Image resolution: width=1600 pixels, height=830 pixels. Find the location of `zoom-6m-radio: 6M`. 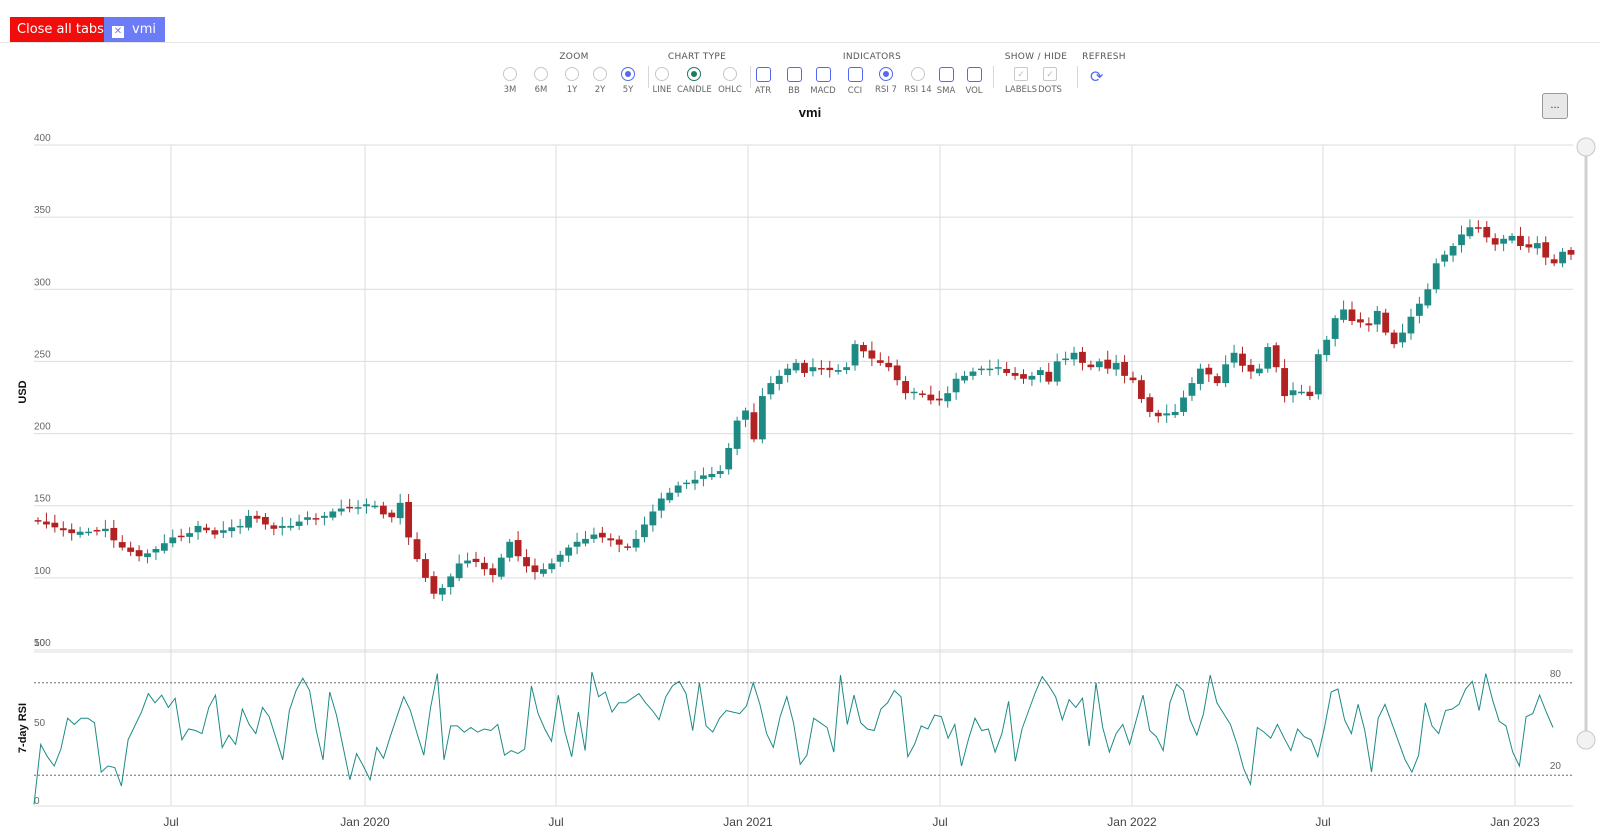

zoom-6m-radio: 6M is located at coordinates (541, 81).